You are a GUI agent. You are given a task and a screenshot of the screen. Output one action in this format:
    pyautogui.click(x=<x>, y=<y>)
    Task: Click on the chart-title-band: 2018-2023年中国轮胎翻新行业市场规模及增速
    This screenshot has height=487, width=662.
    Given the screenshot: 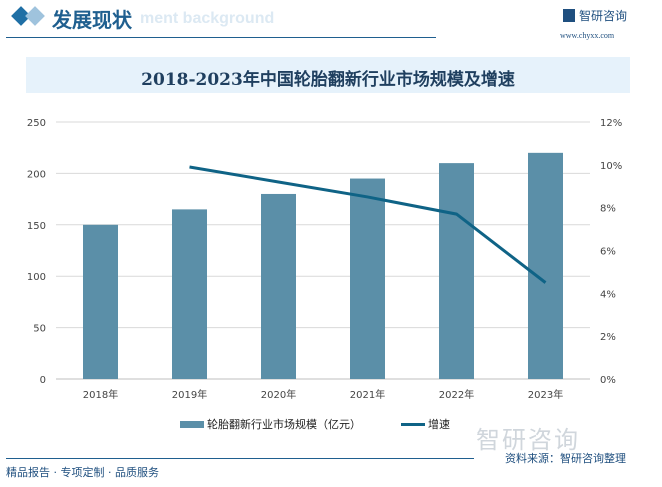 What is the action you would take?
    pyautogui.click(x=328, y=75)
    